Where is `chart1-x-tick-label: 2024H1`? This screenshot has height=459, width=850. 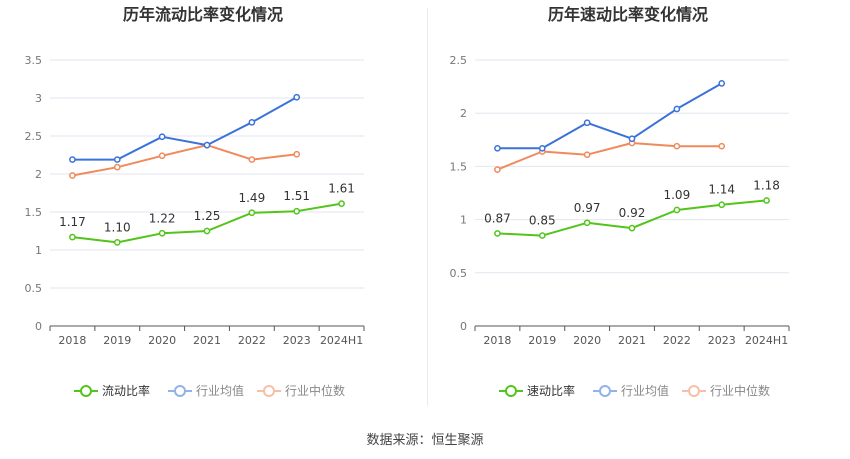
chart1-x-tick-label: 2024H1 is located at coordinates (341, 340).